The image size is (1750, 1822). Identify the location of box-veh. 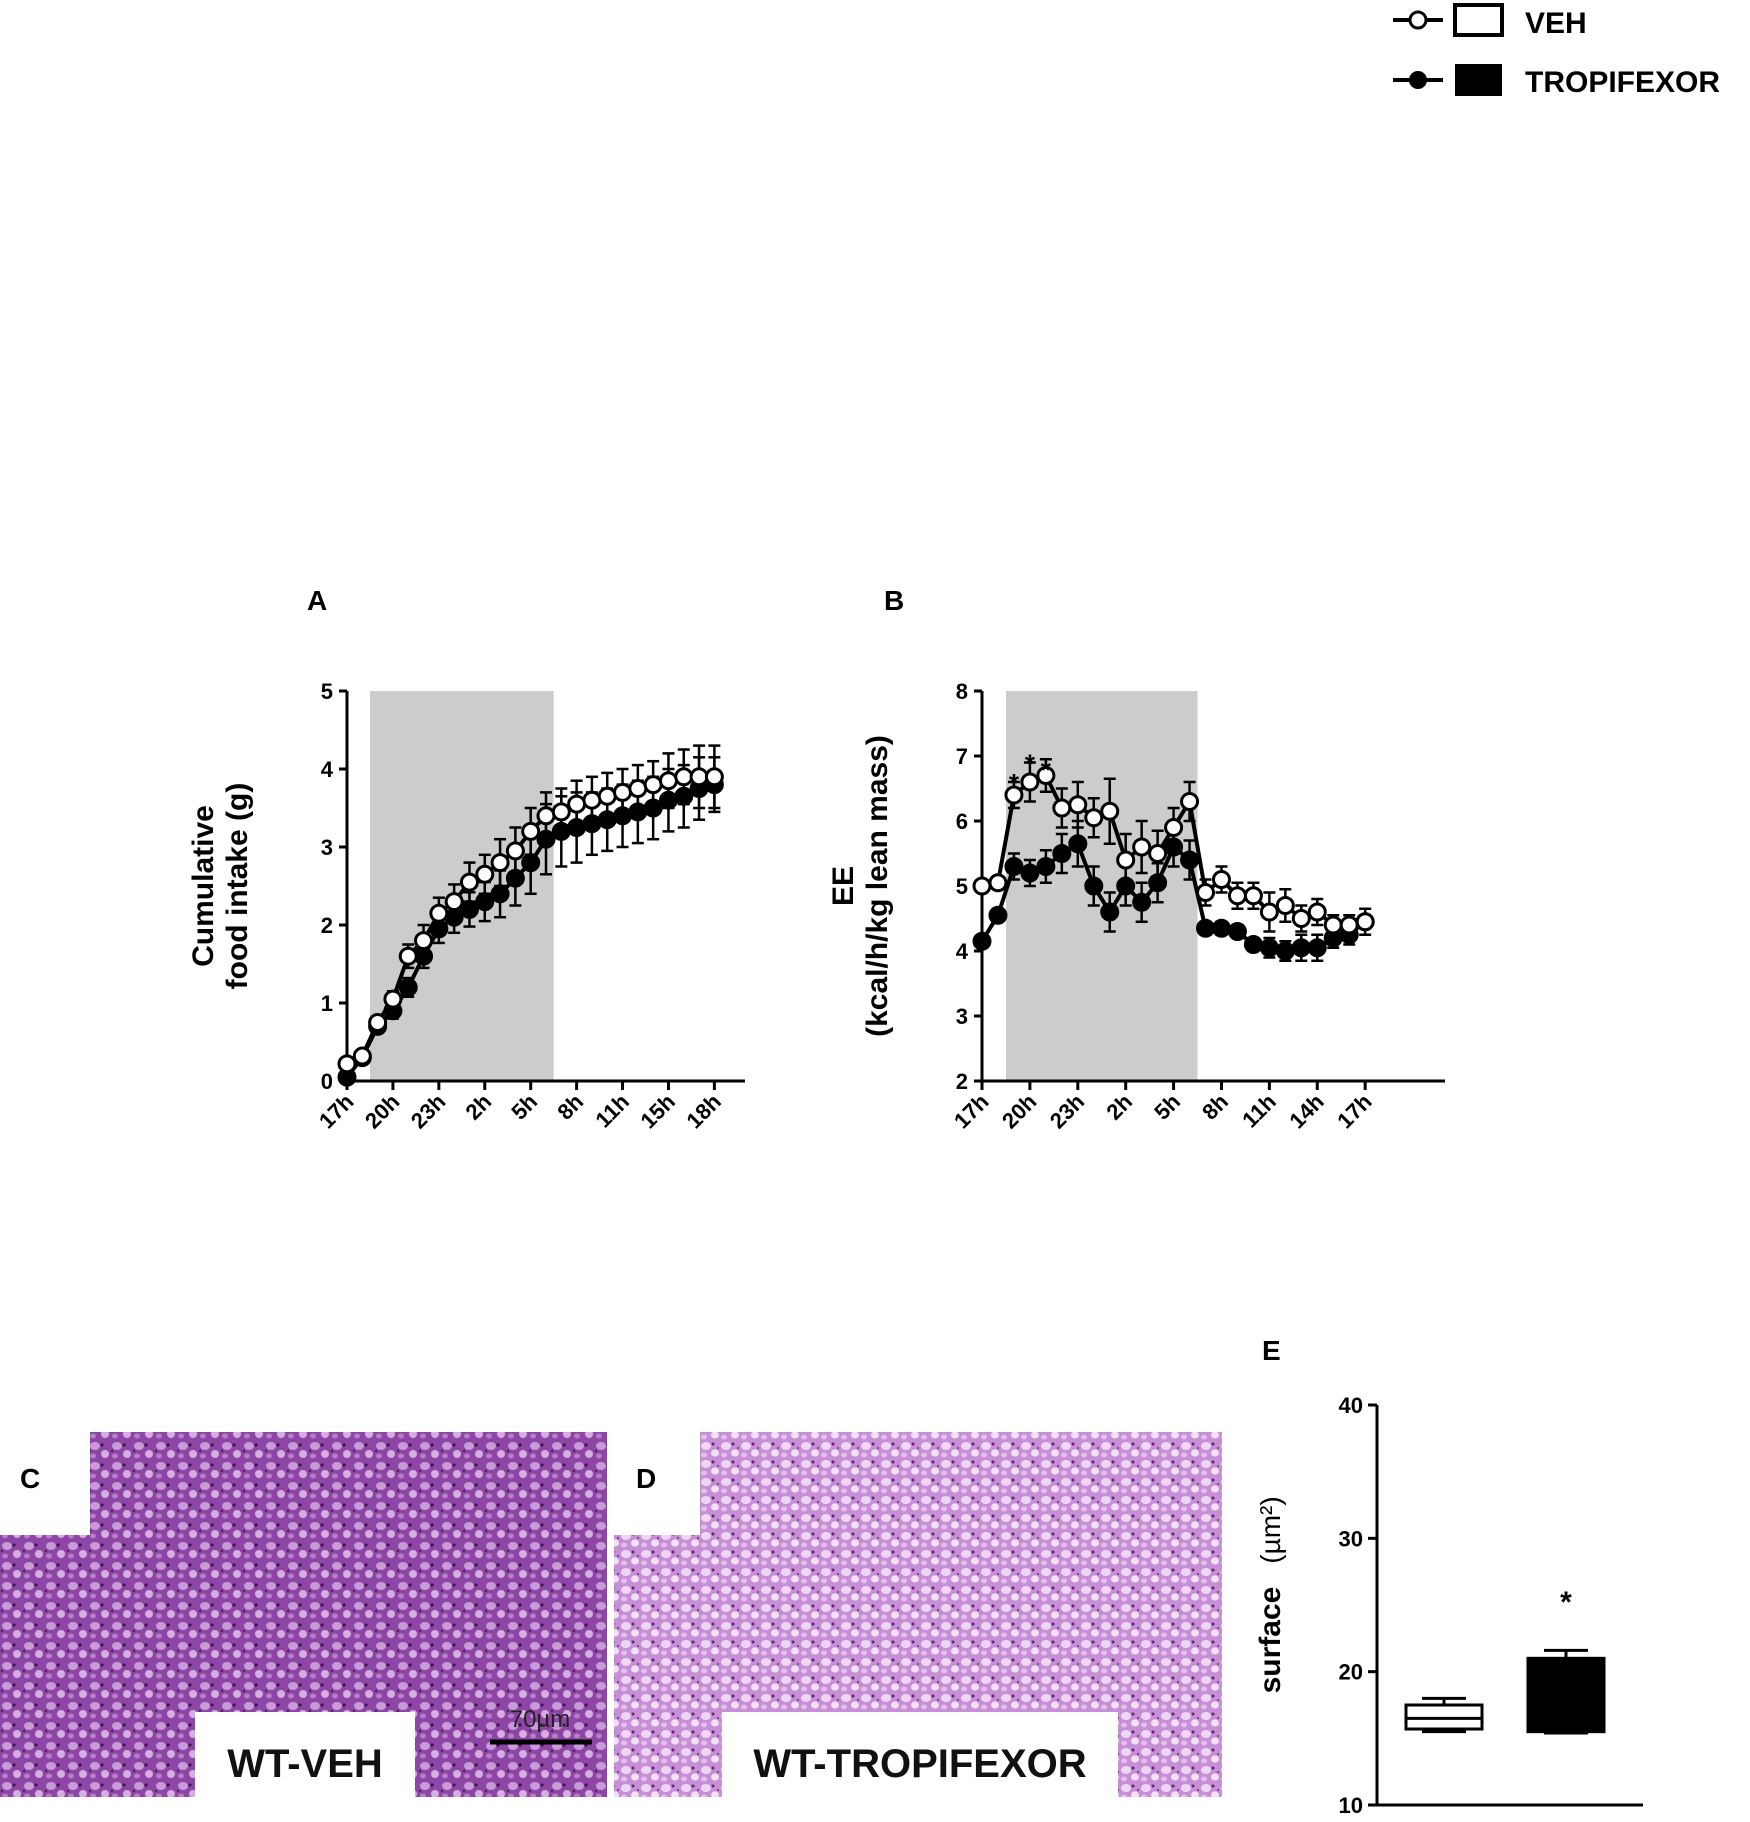
(1444, 1715).